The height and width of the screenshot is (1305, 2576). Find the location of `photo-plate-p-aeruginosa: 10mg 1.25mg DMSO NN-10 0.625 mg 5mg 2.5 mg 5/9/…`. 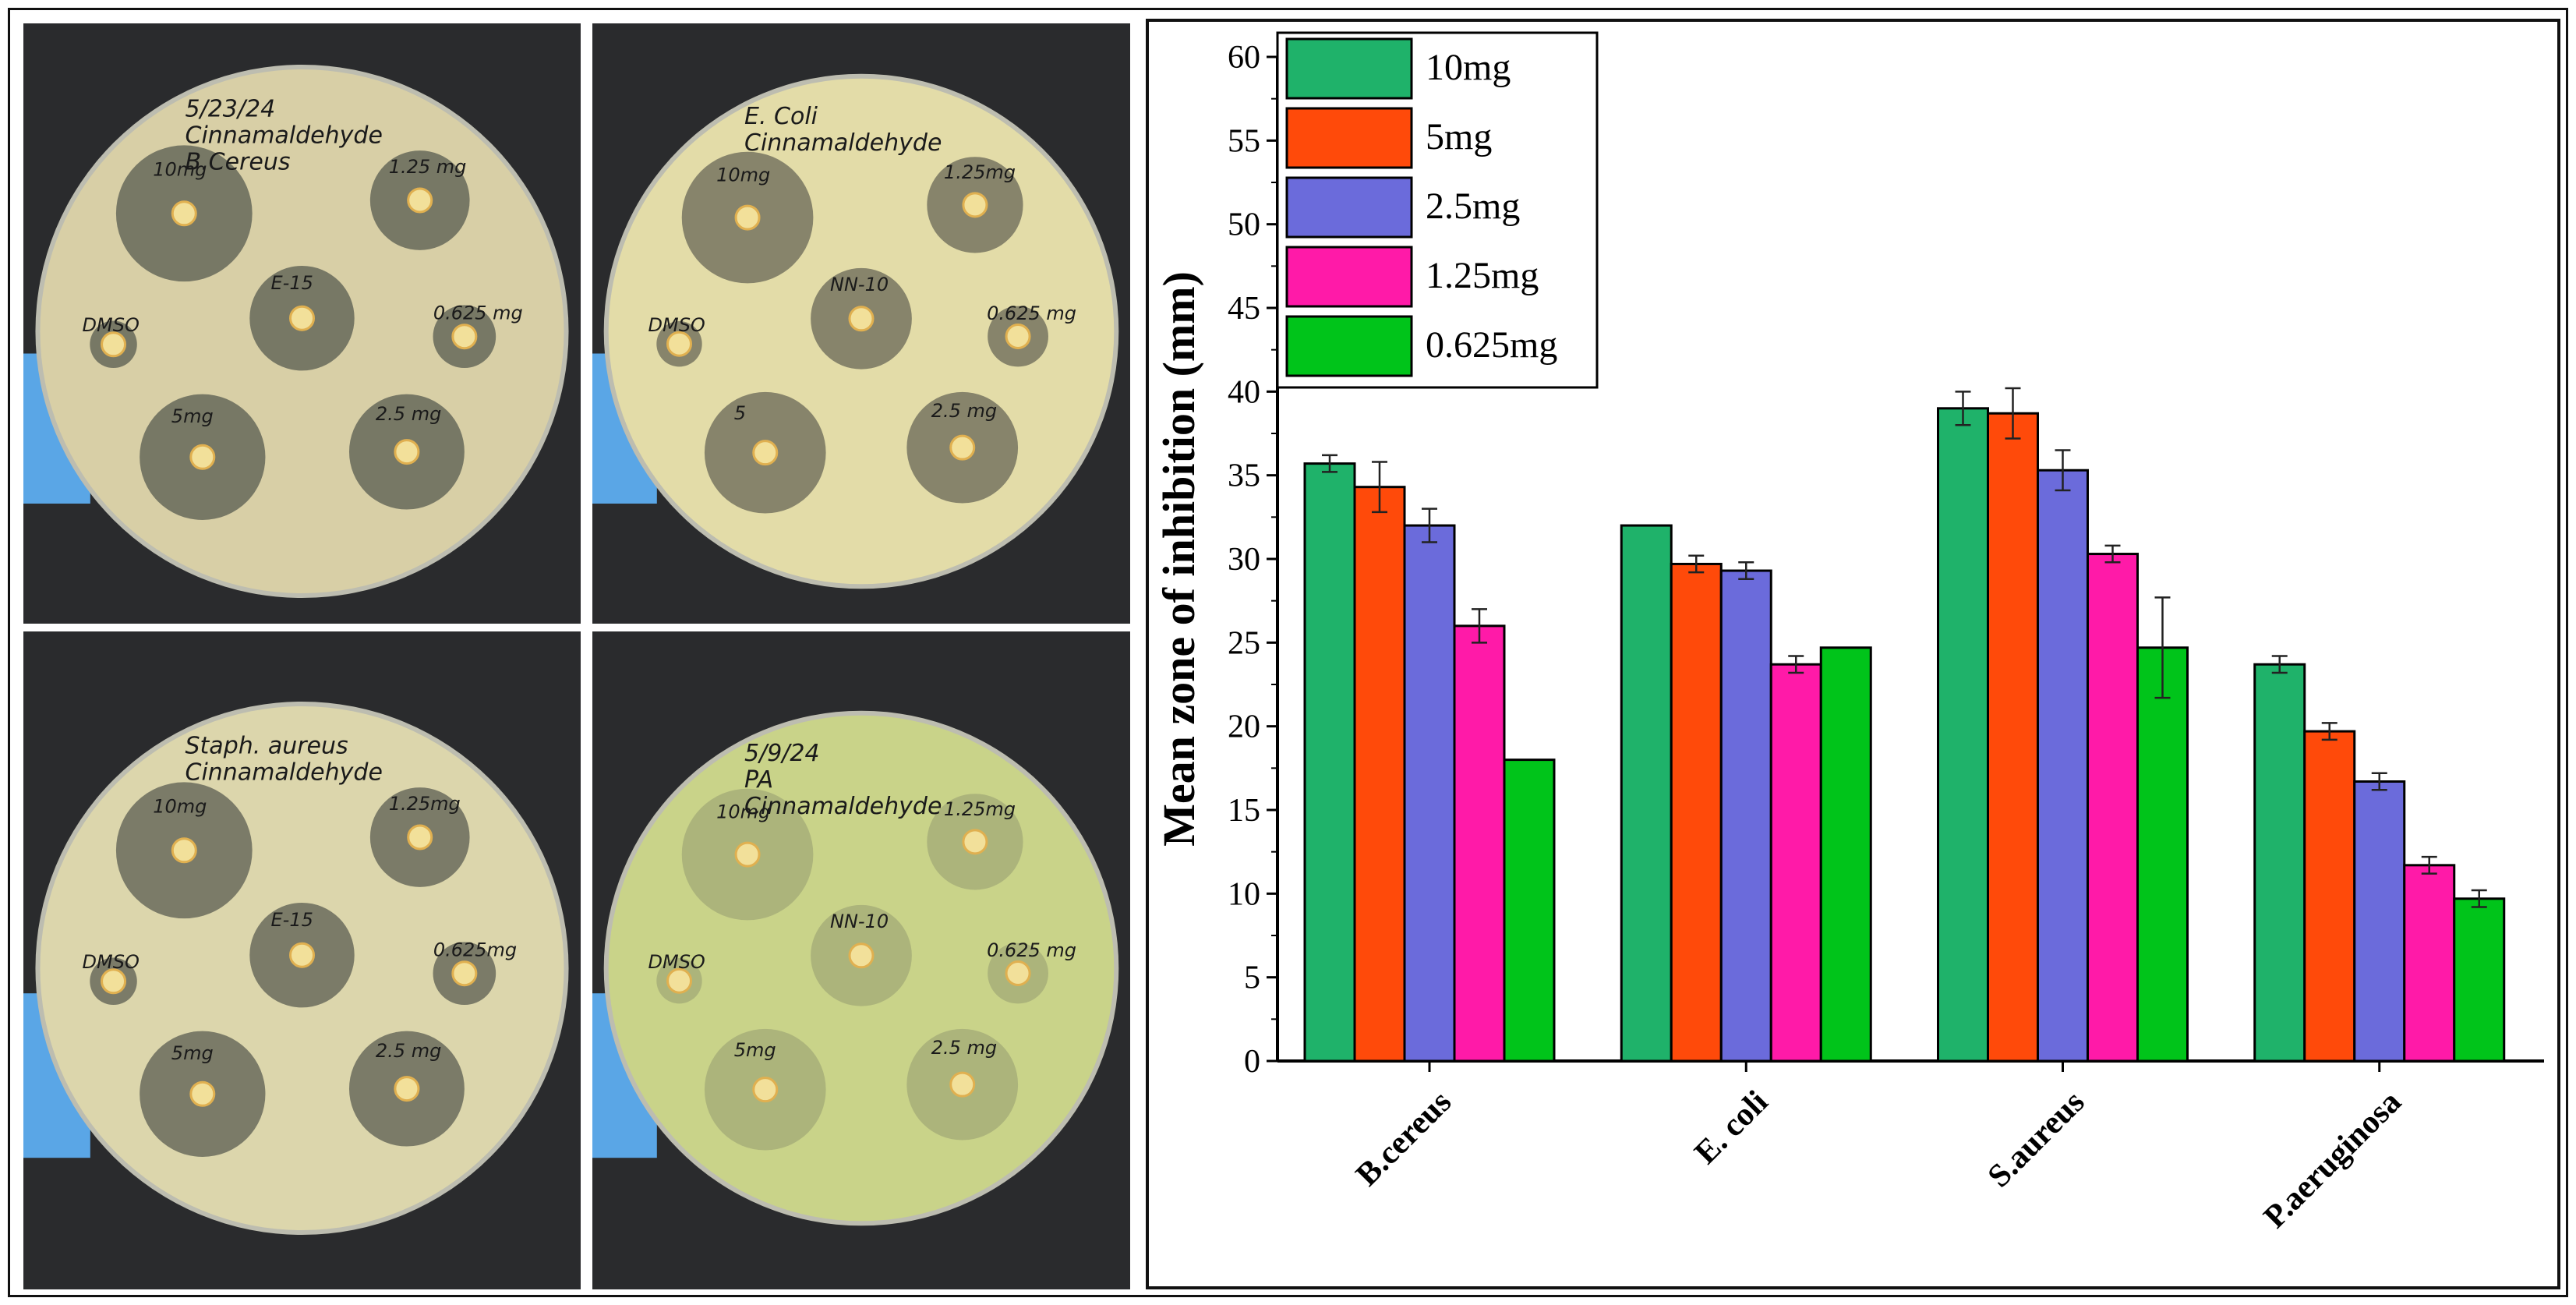

photo-plate-p-aeruginosa: 10mg 1.25mg DMSO NN-10 0.625 mg 5mg 2.5 mg 5/9/… is located at coordinates (861, 960).